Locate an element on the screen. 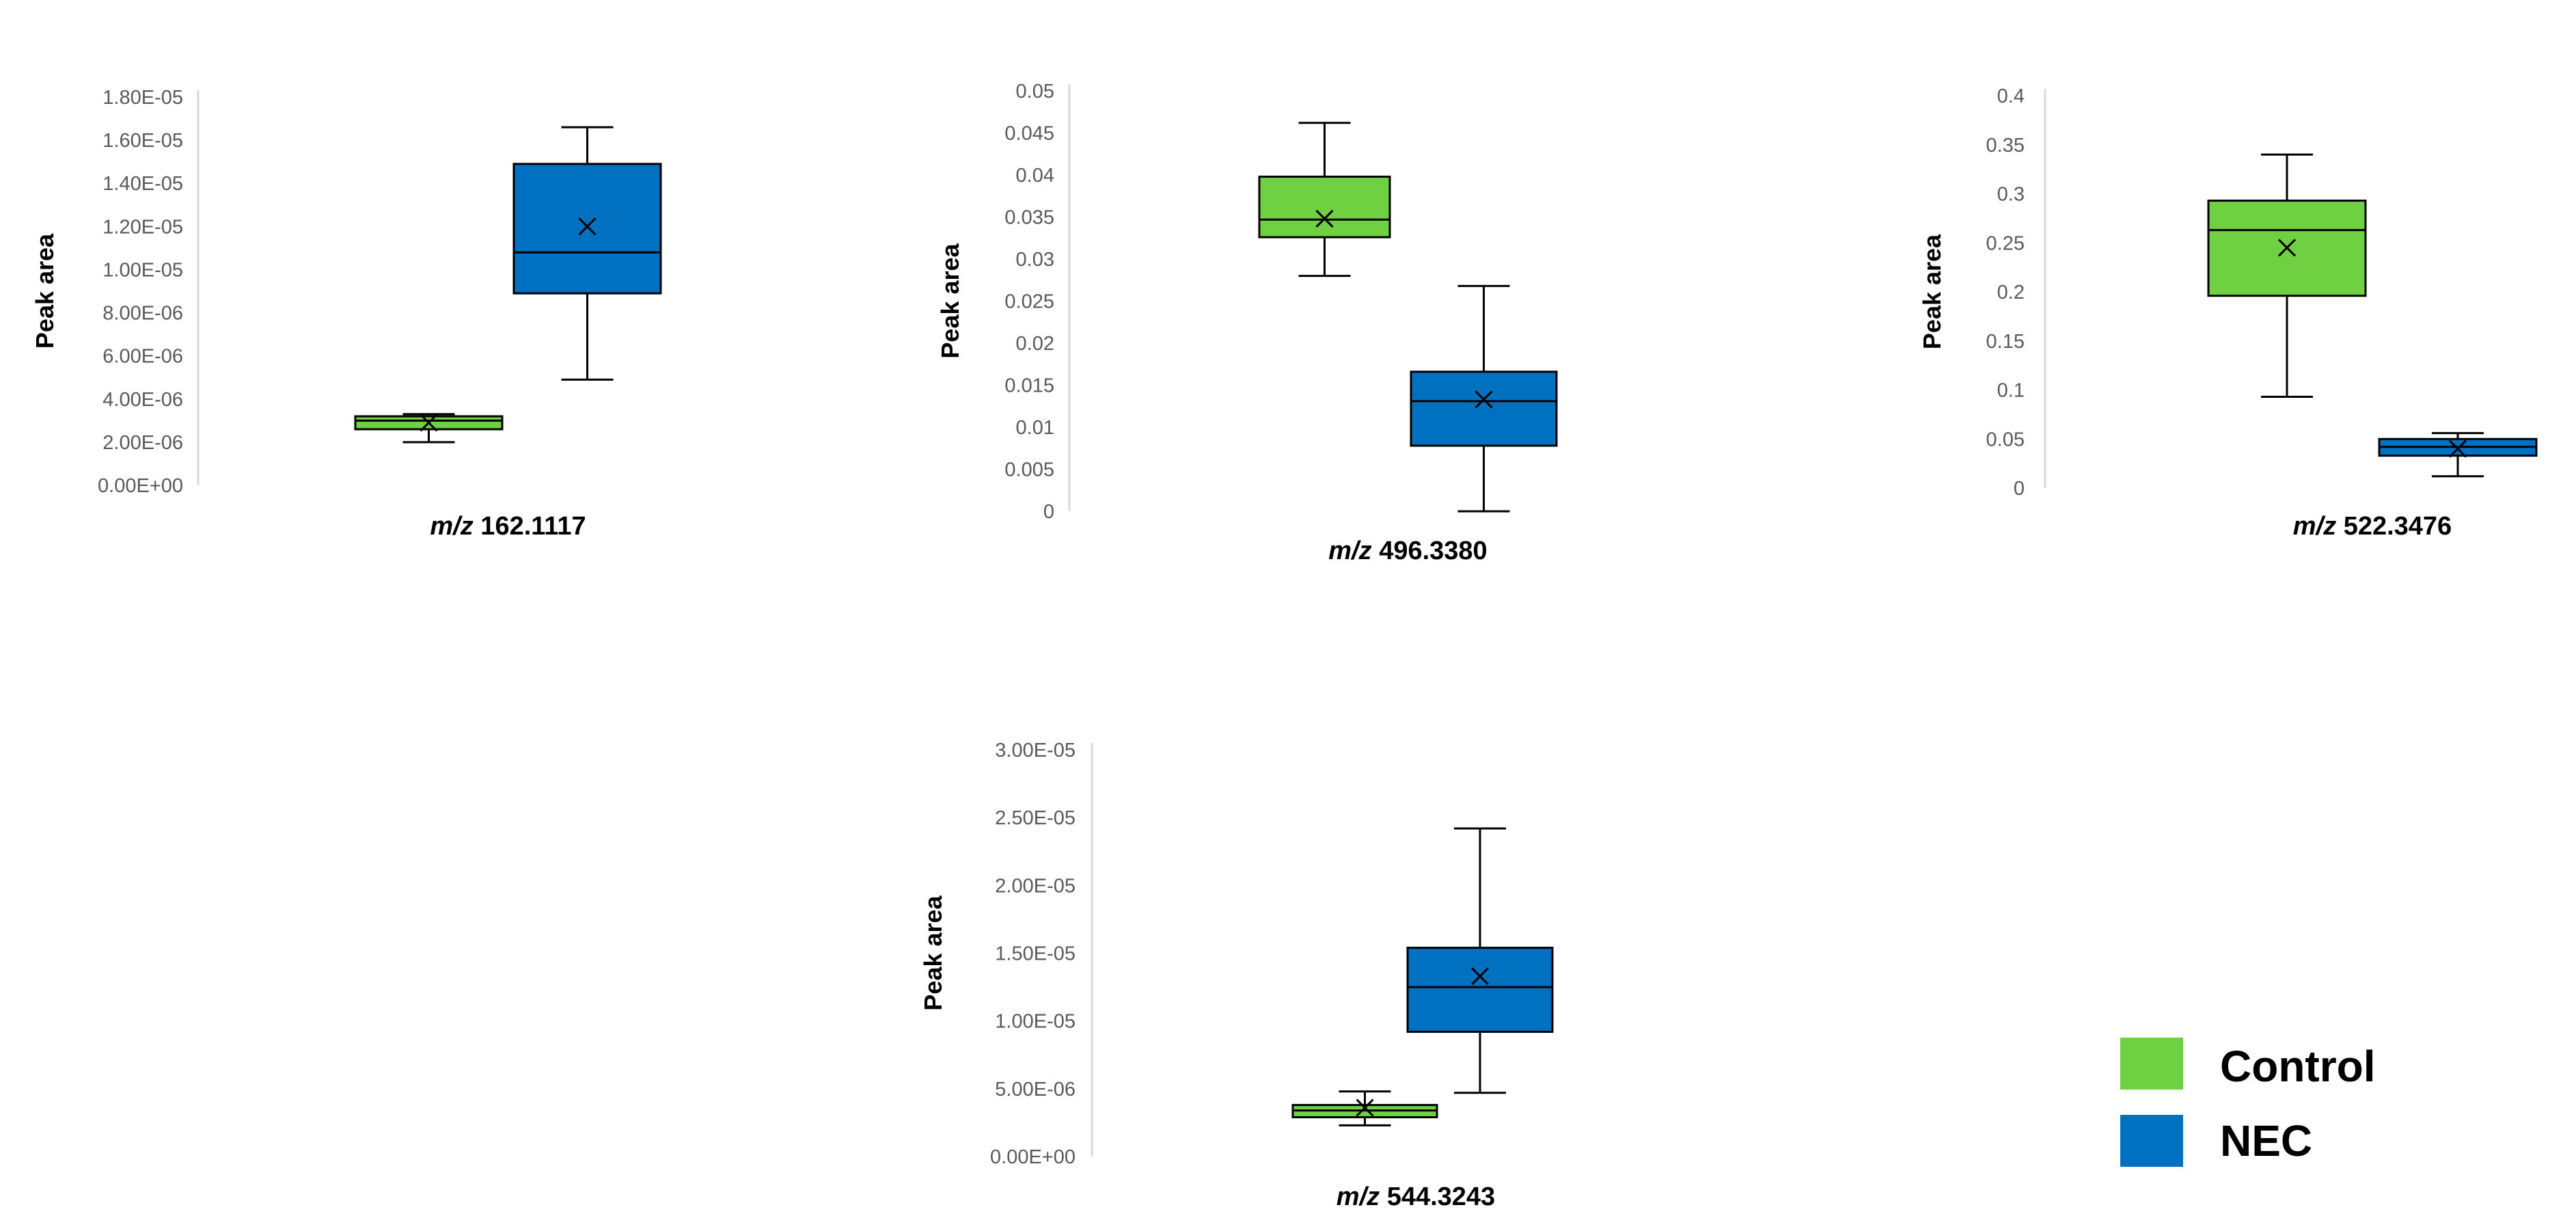  y-tick-label: 2.00E-06 is located at coordinates (142, 443).